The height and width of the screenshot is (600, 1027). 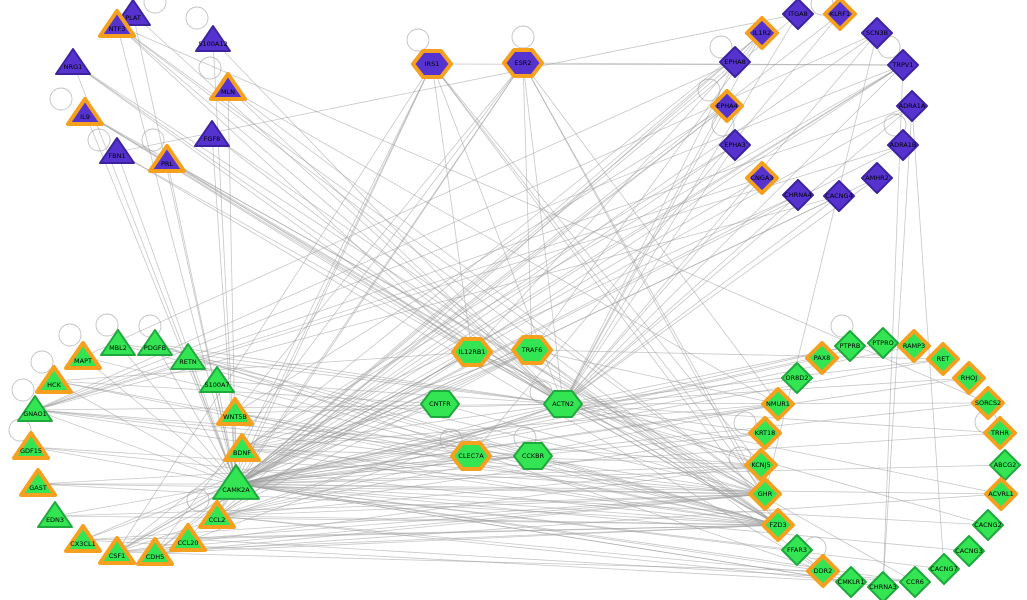 I want to click on node-RET: RET, so click(x=943, y=359).